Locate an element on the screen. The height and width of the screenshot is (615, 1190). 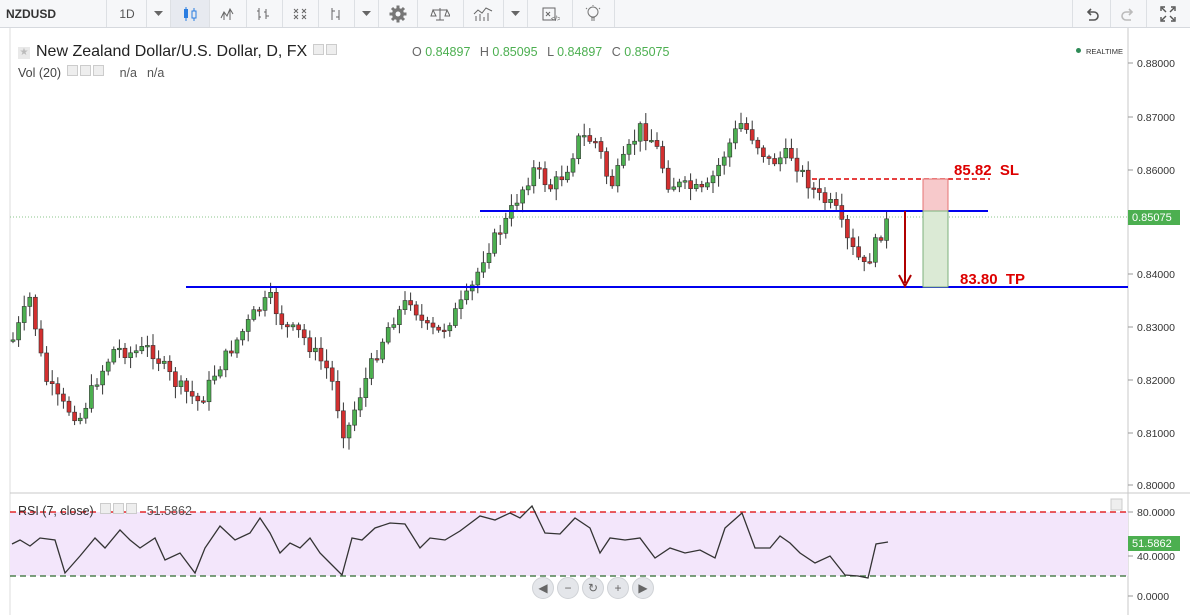
reset-icon: ↻ is located at coordinates (593, 588).